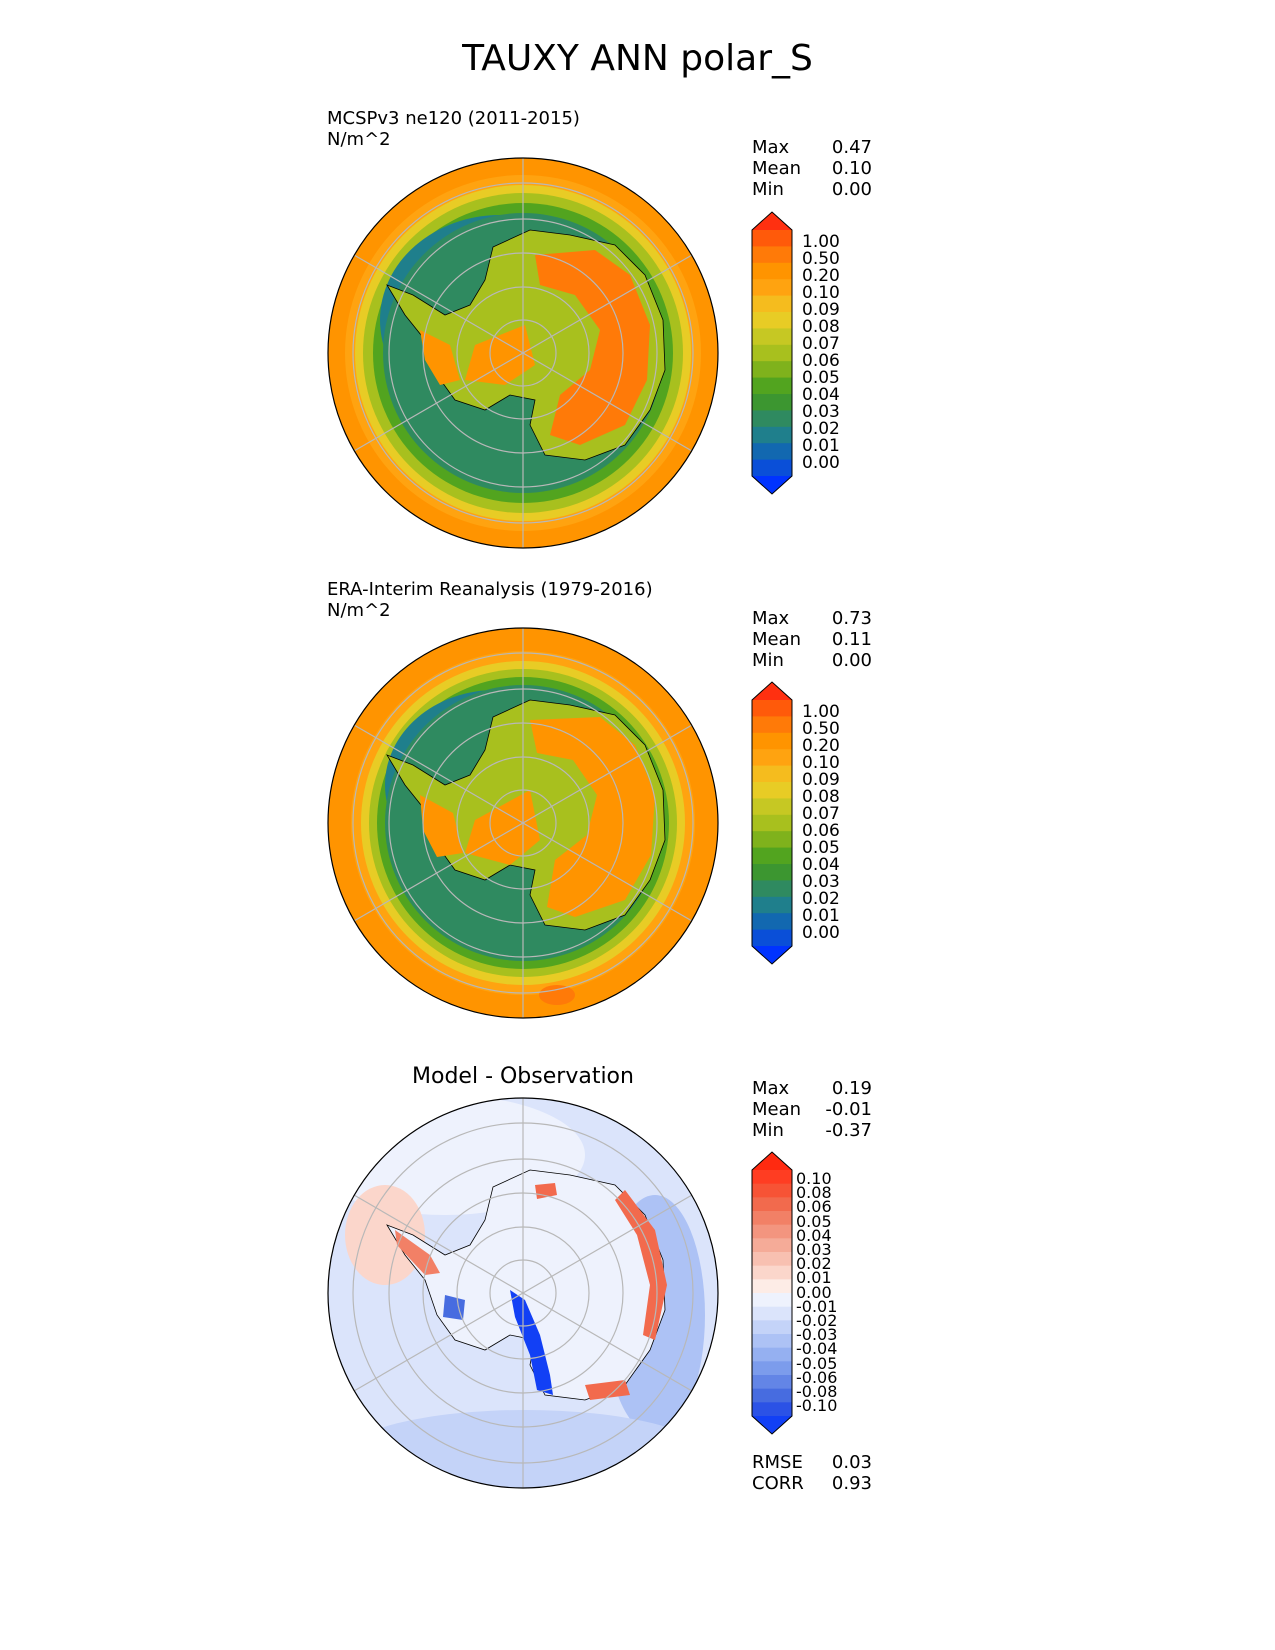 The height and width of the screenshot is (1650, 1275). I want to click on cb3-tick-label: -0.01, so click(817, 1306).